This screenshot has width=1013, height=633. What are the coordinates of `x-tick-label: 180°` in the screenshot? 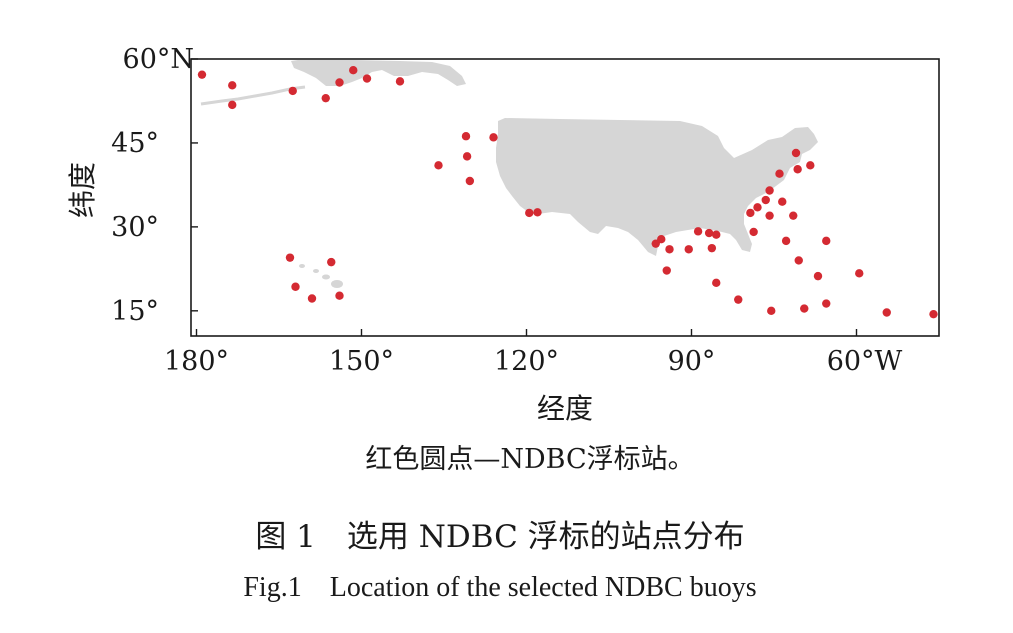 It's located at (196, 361).